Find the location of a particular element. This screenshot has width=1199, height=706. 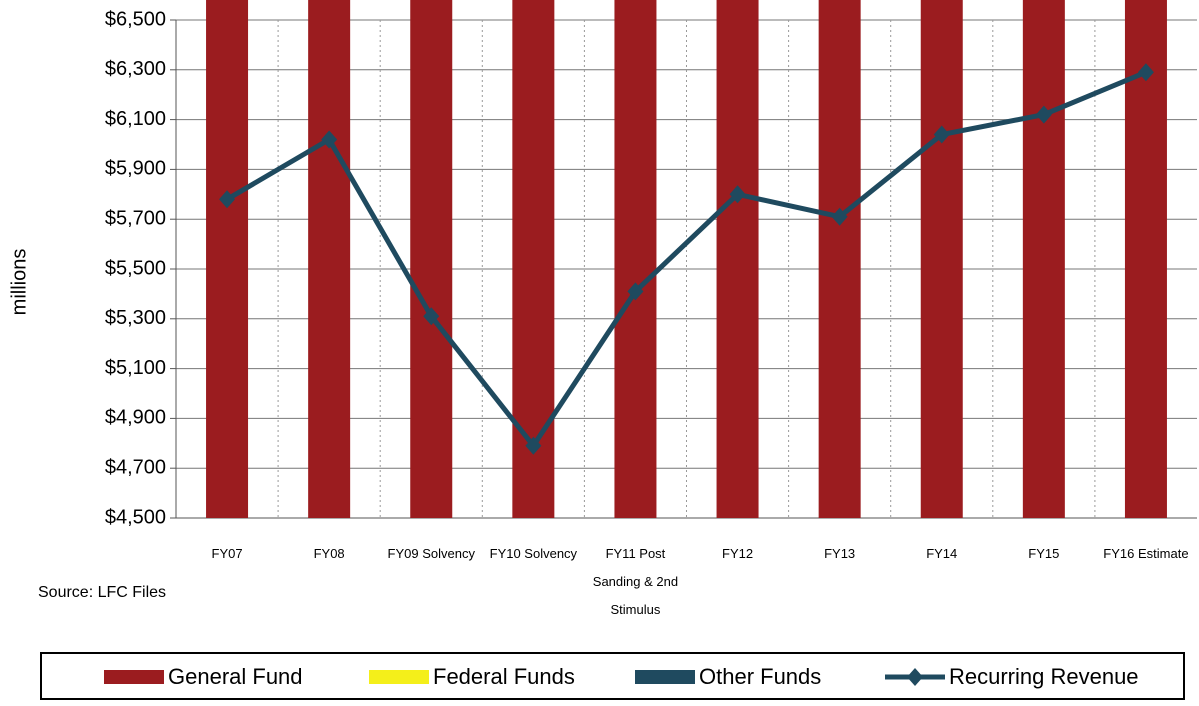

legend-line-icon is located at coordinates (915, 677).